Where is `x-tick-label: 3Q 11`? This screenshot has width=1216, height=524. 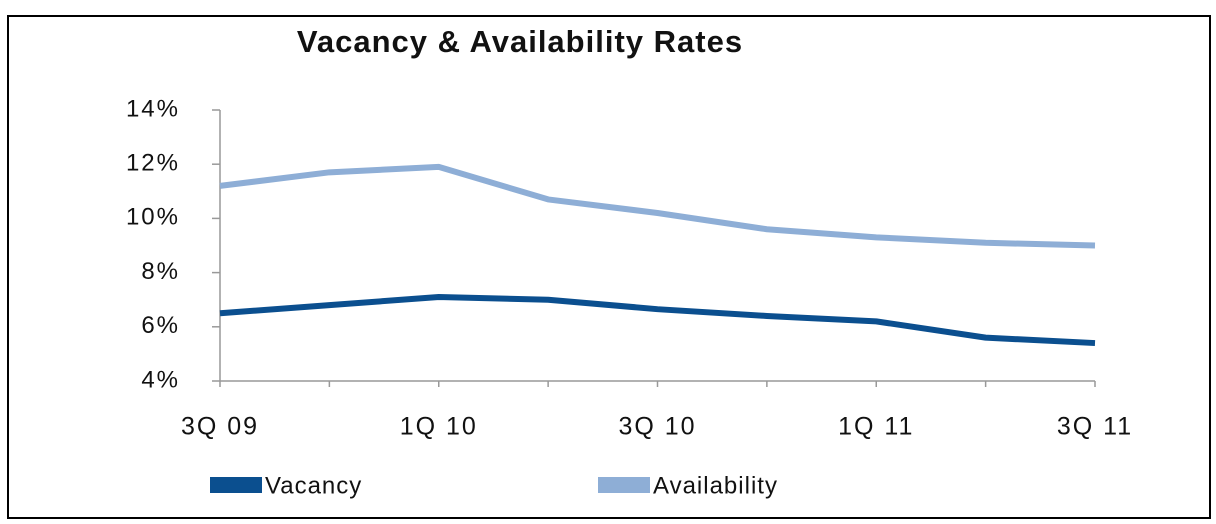 x-tick-label: 3Q 11 is located at coordinates (1095, 427).